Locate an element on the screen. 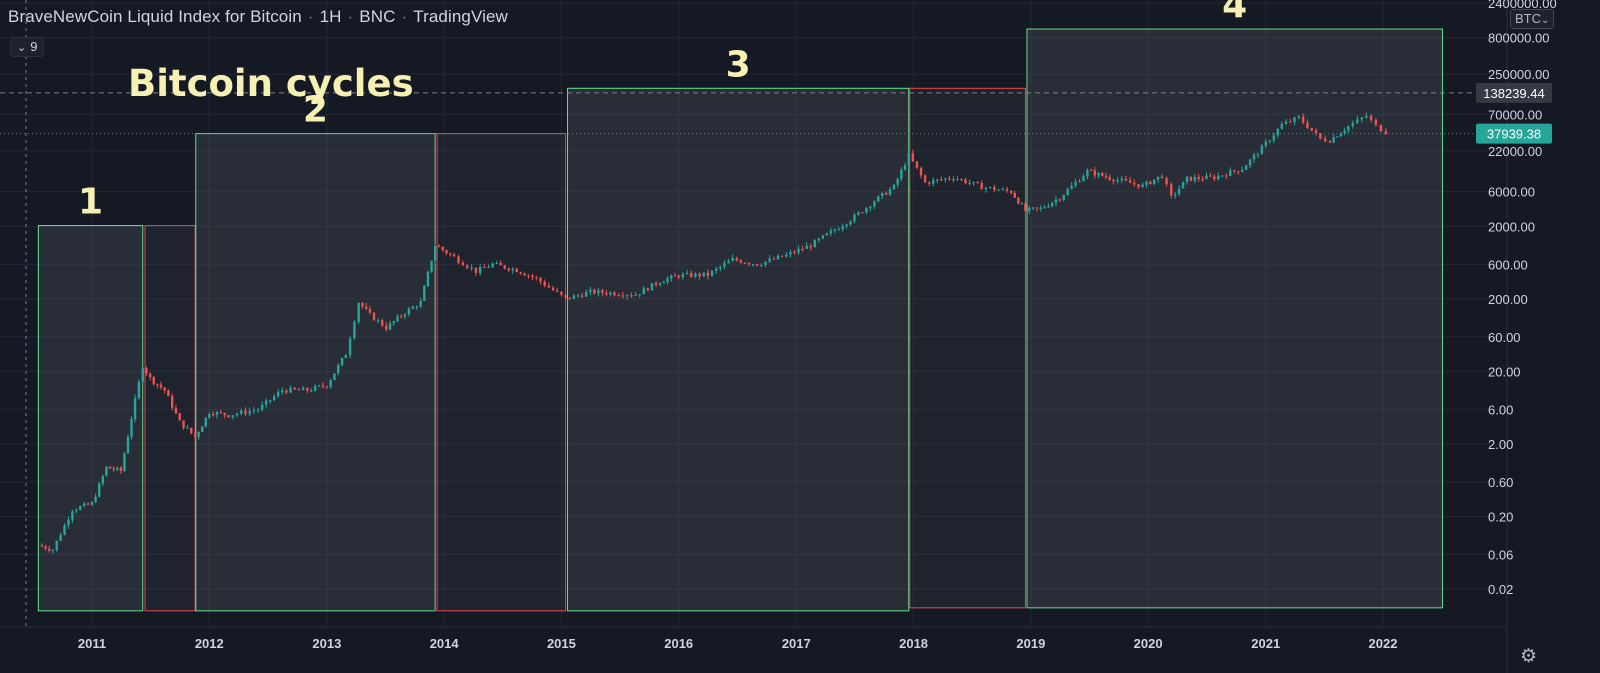  bear-cycle-box is located at coordinates (967, 348).